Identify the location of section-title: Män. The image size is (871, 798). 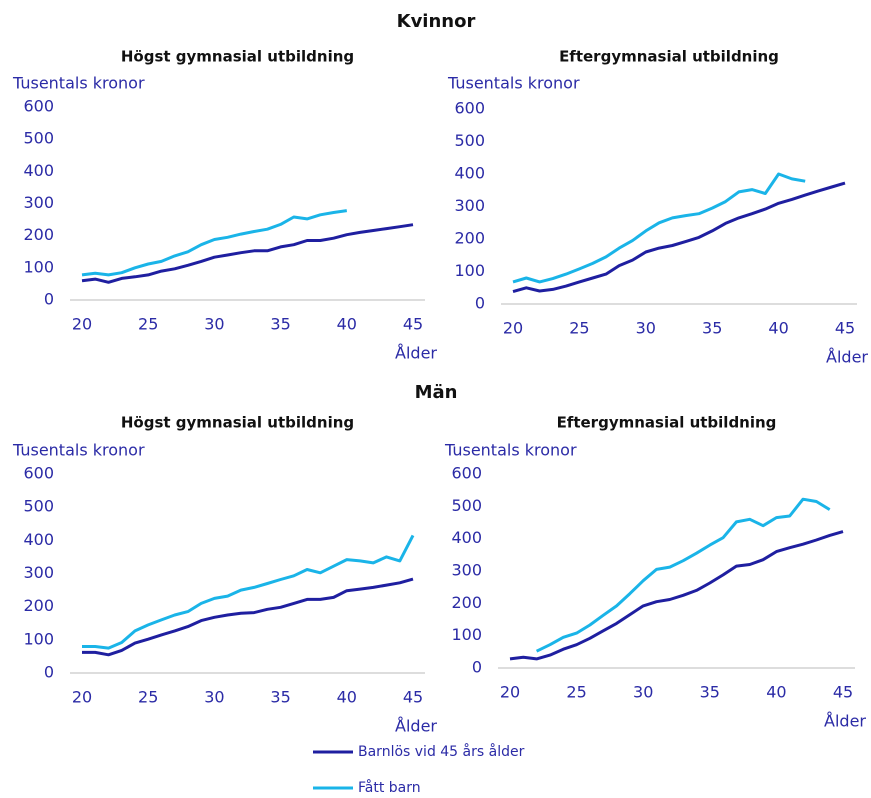
(436, 392).